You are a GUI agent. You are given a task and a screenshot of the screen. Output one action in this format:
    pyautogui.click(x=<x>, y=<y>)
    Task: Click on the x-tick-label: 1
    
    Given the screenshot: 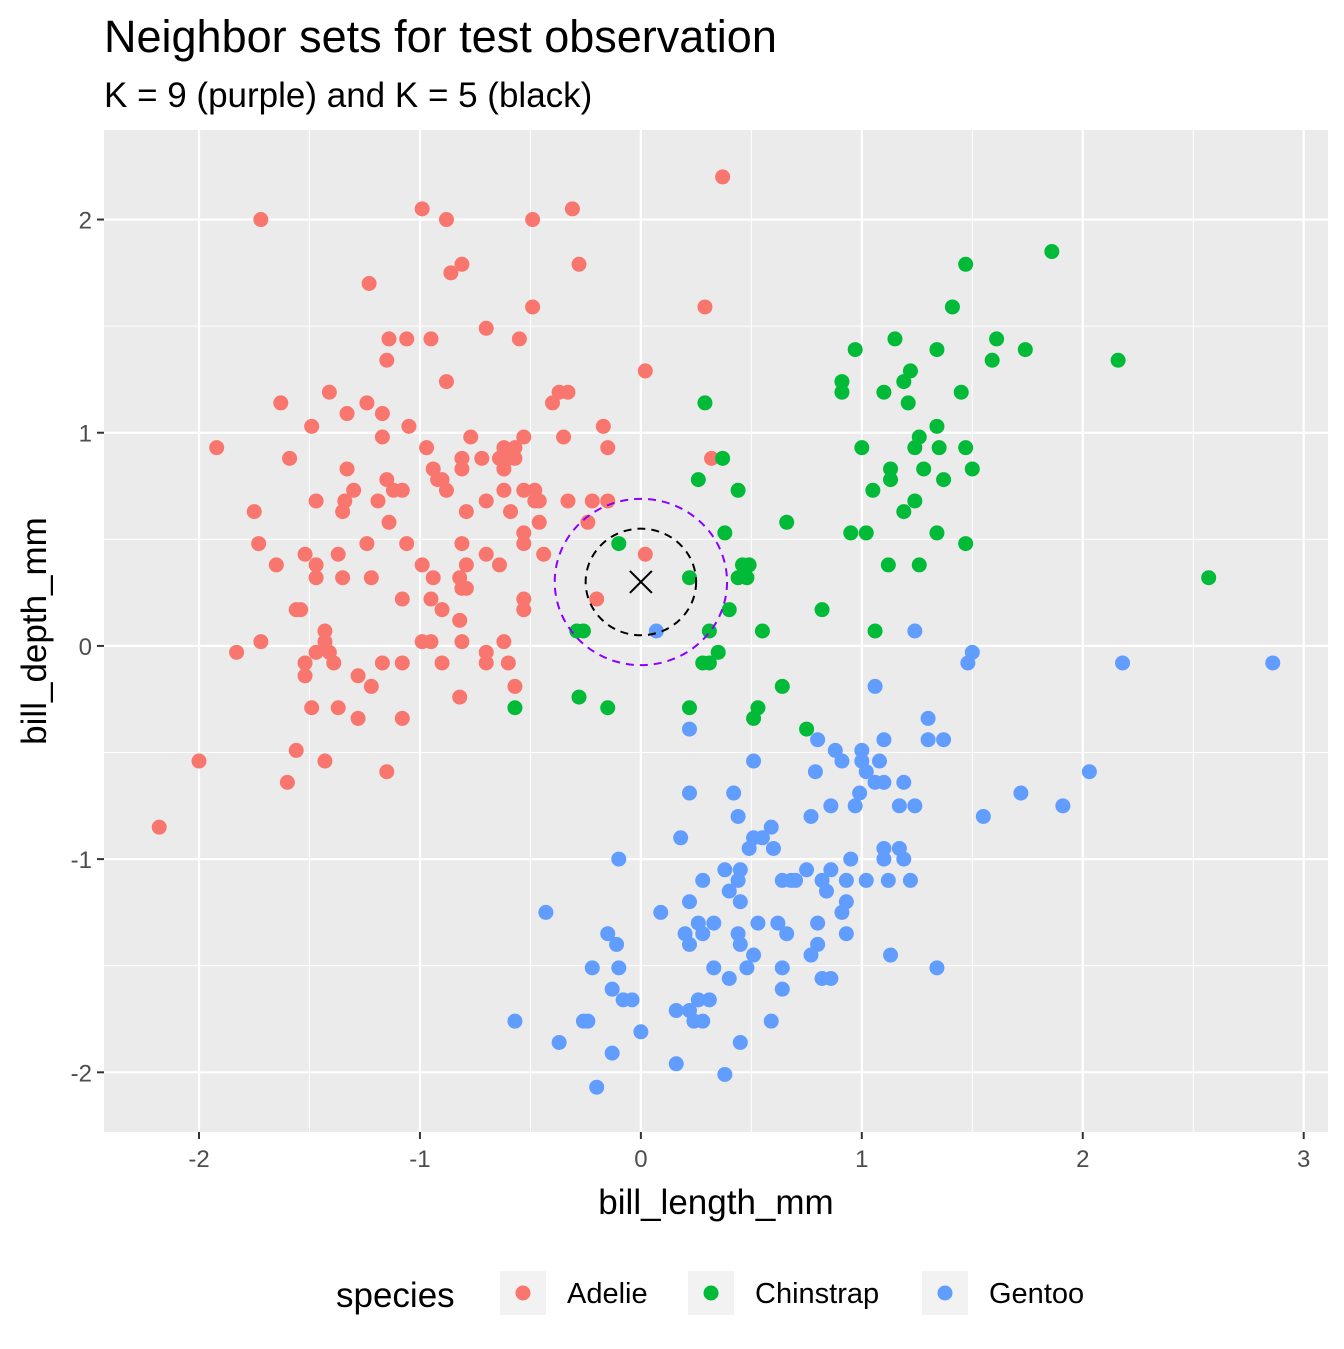 What is the action you would take?
    pyautogui.click(x=861, y=1159)
    